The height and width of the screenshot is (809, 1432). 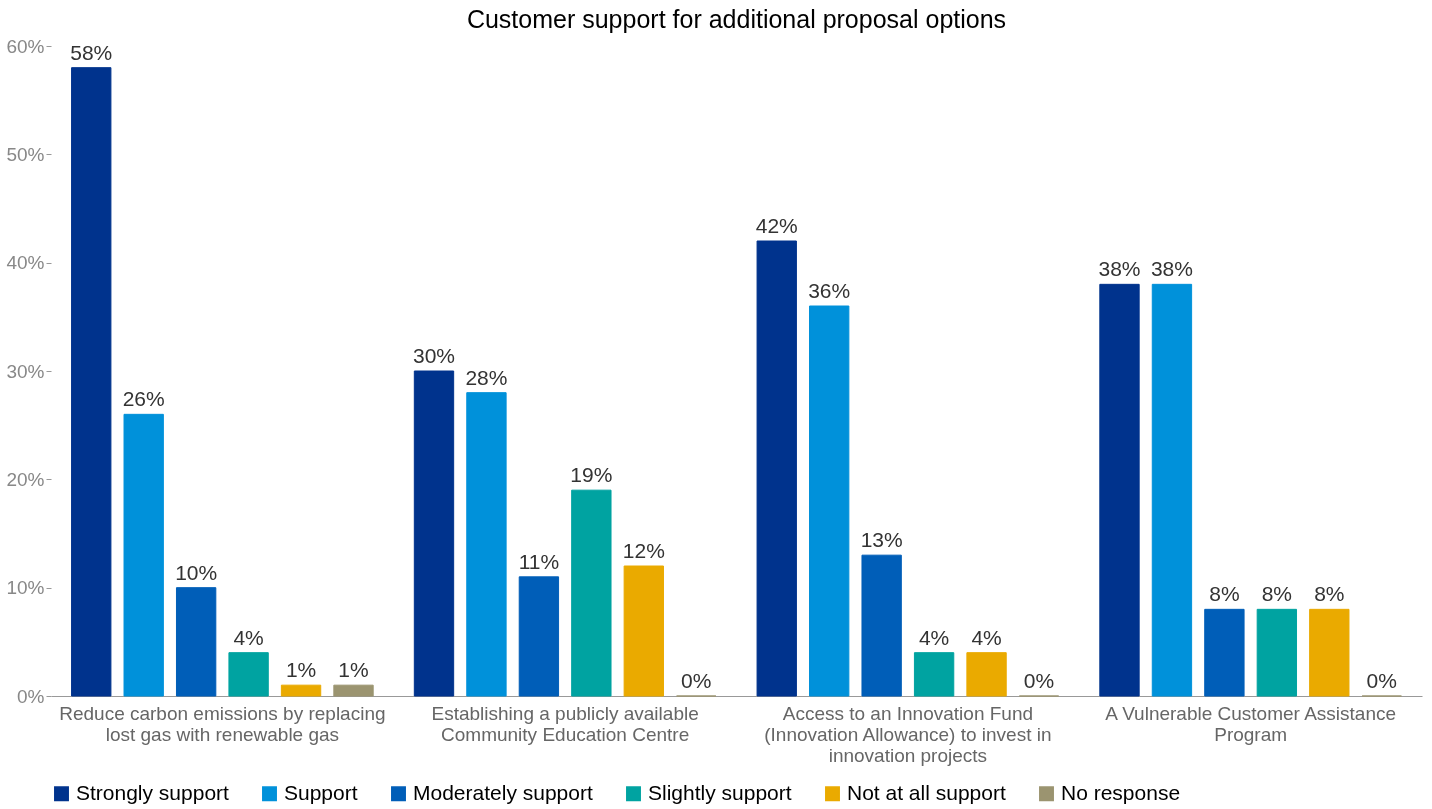 What do you see at coordinates (720, 792) in the screenshot?
I see `legend-label: Slightly support` at bounding box center [720, 792].